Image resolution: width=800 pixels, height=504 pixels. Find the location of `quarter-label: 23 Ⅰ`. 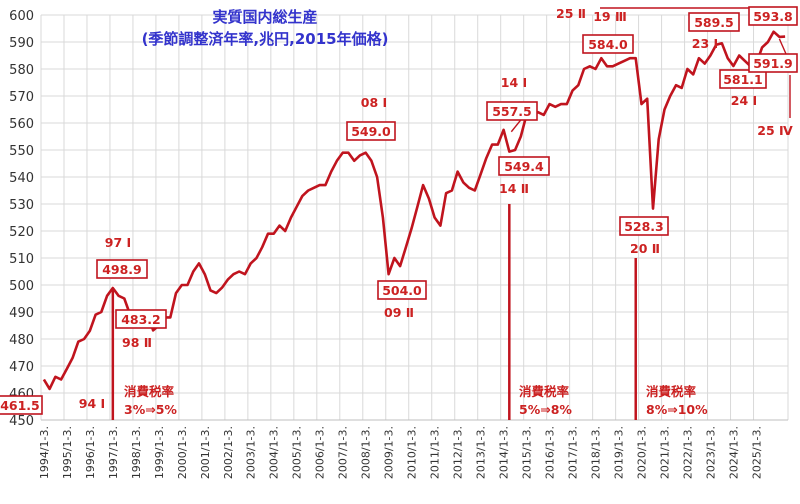

quarter-label: 23 Ⅰ is located at coordinates (705, 43).